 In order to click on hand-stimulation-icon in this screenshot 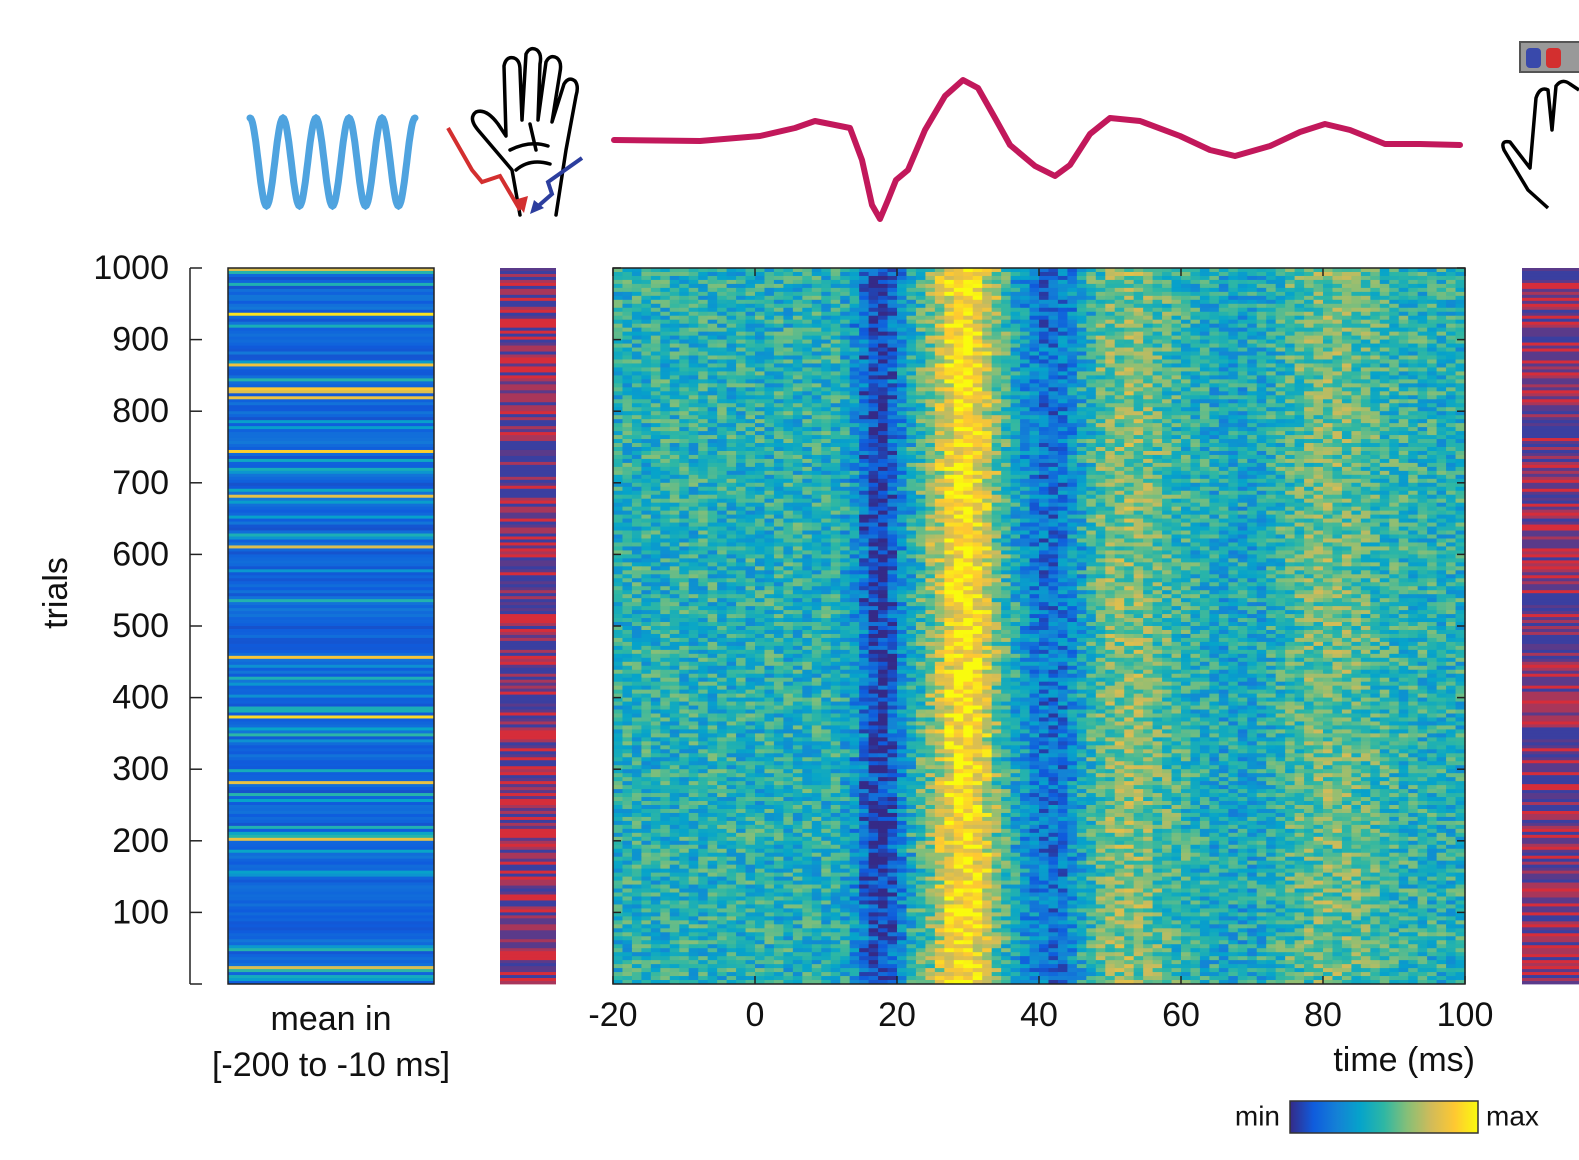, I will do `click(524, 132)`.